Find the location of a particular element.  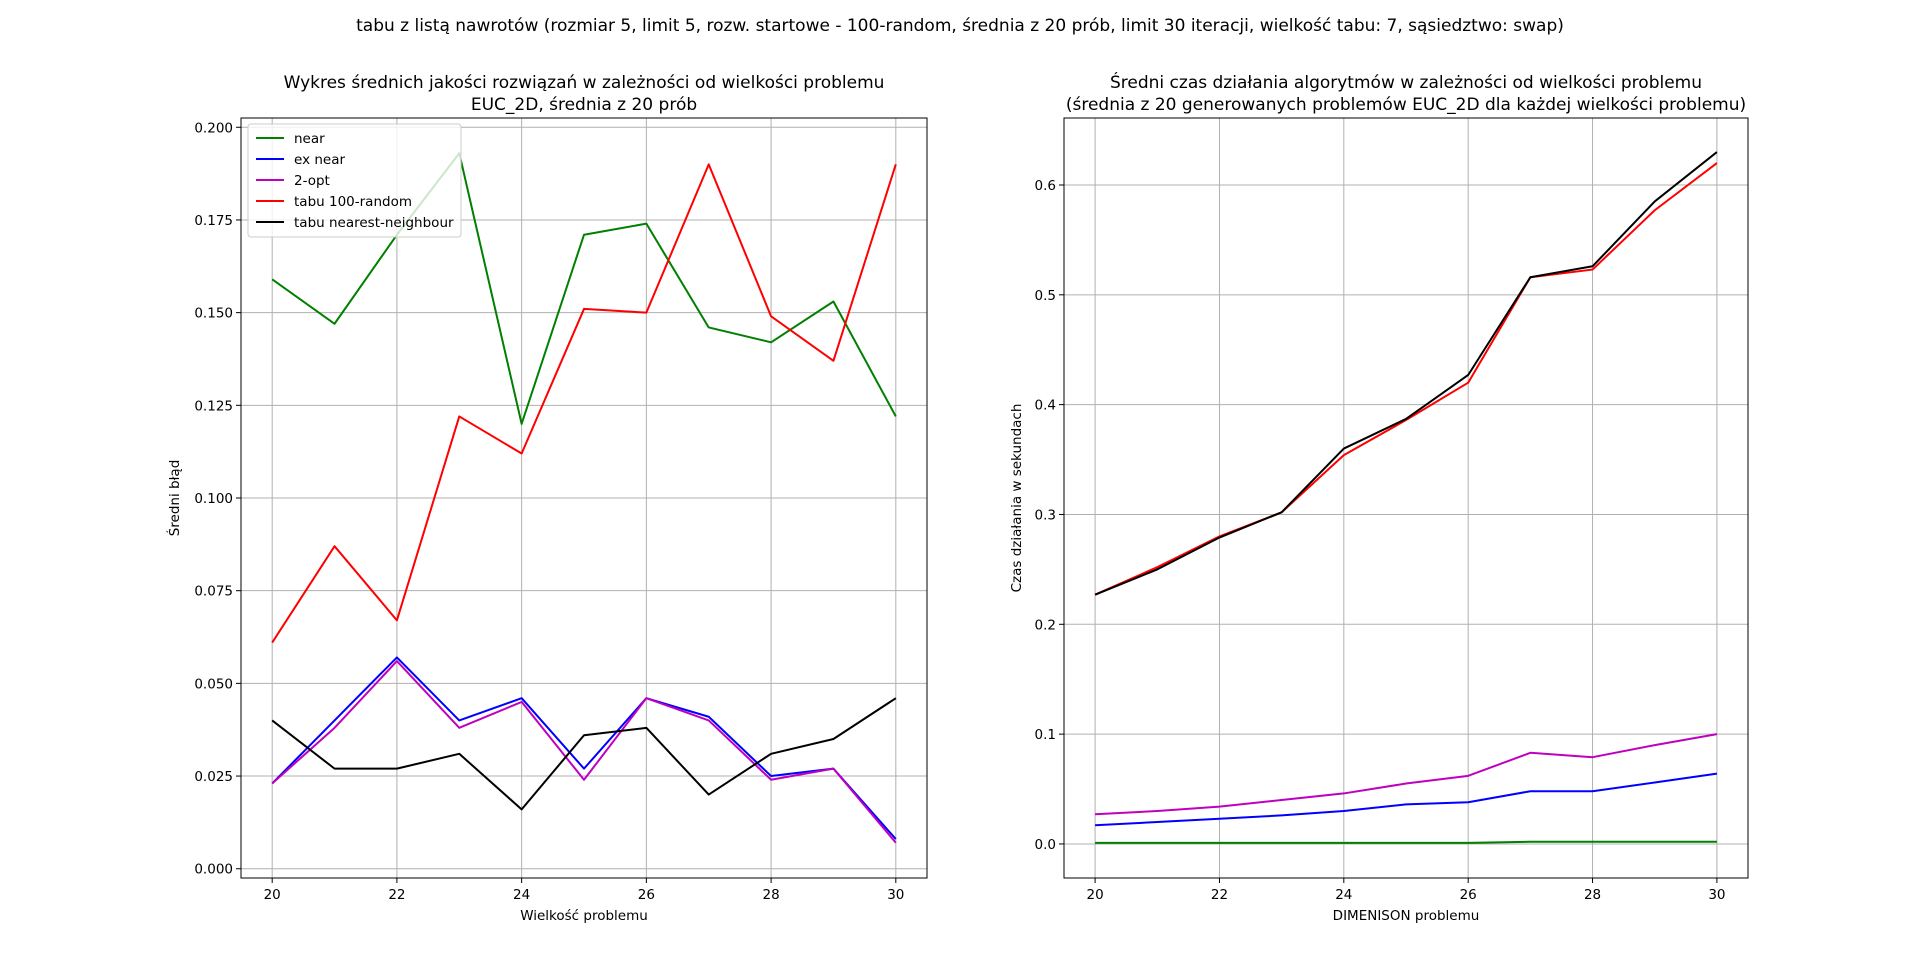

legend-label: tabu 100-random is located at coordinates (353, 202).